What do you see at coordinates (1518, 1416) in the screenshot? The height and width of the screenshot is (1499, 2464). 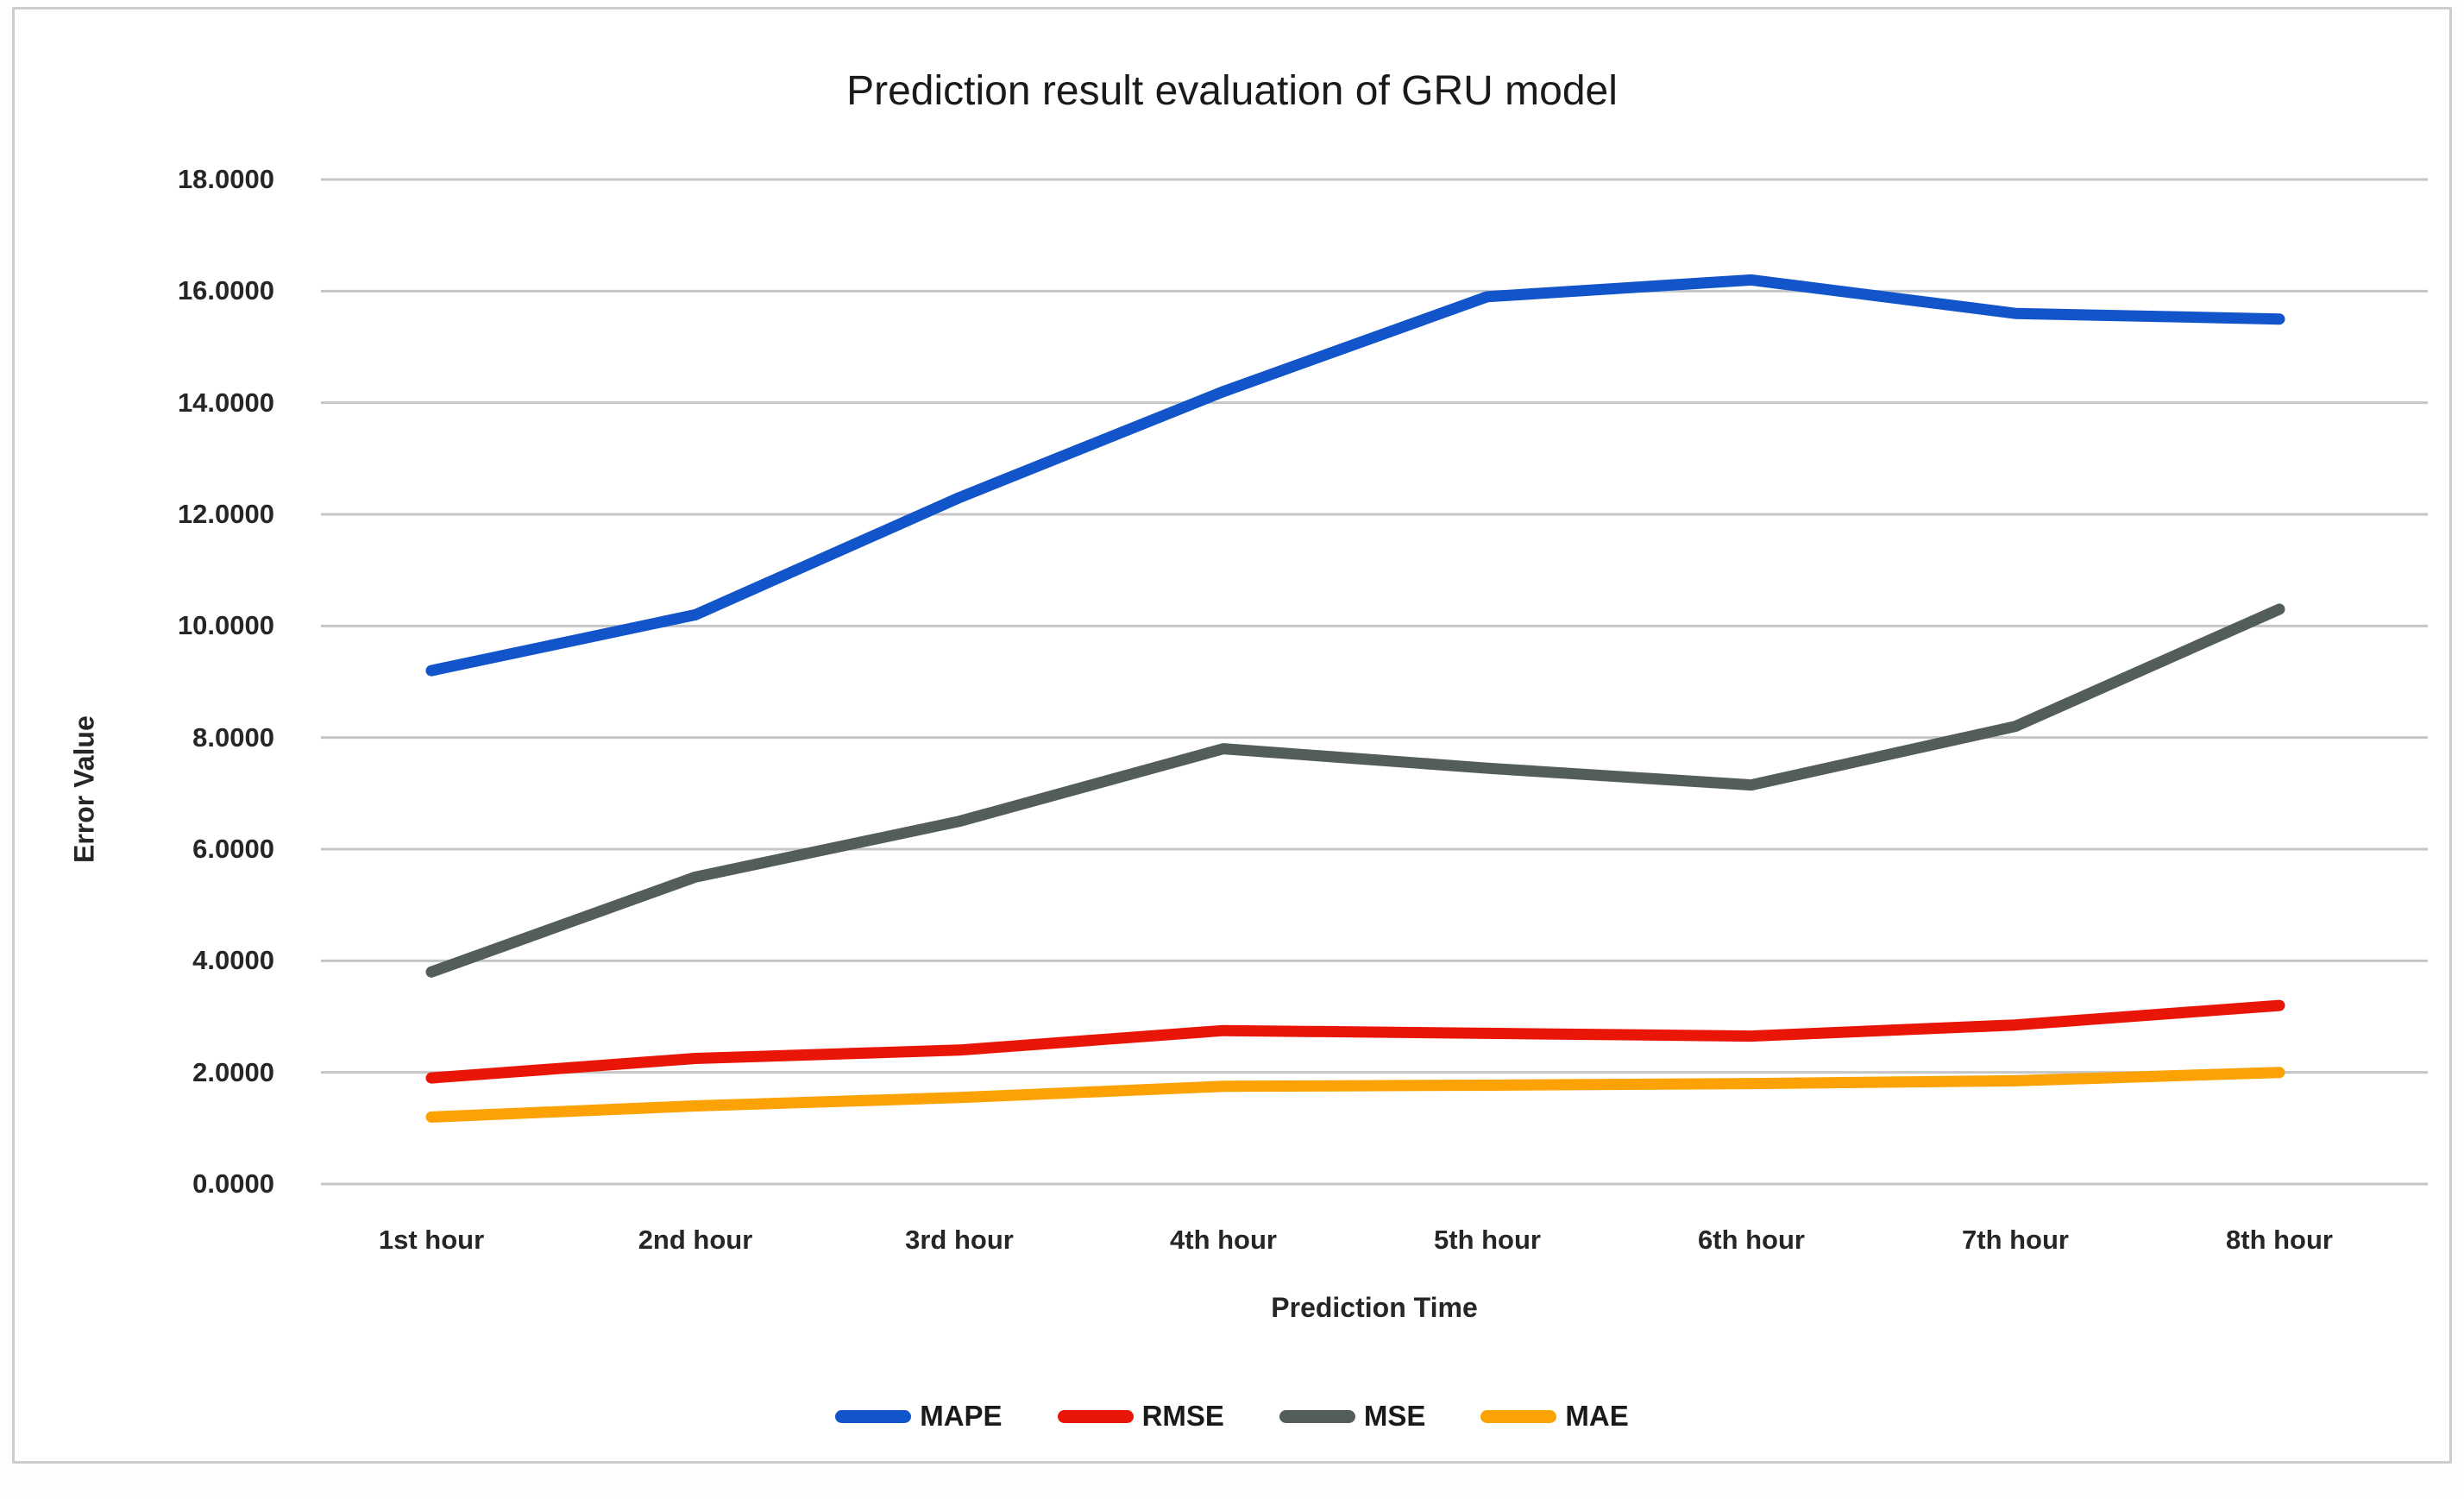 I see `mae-line-swatch` at bounding box center [1518, 1416].